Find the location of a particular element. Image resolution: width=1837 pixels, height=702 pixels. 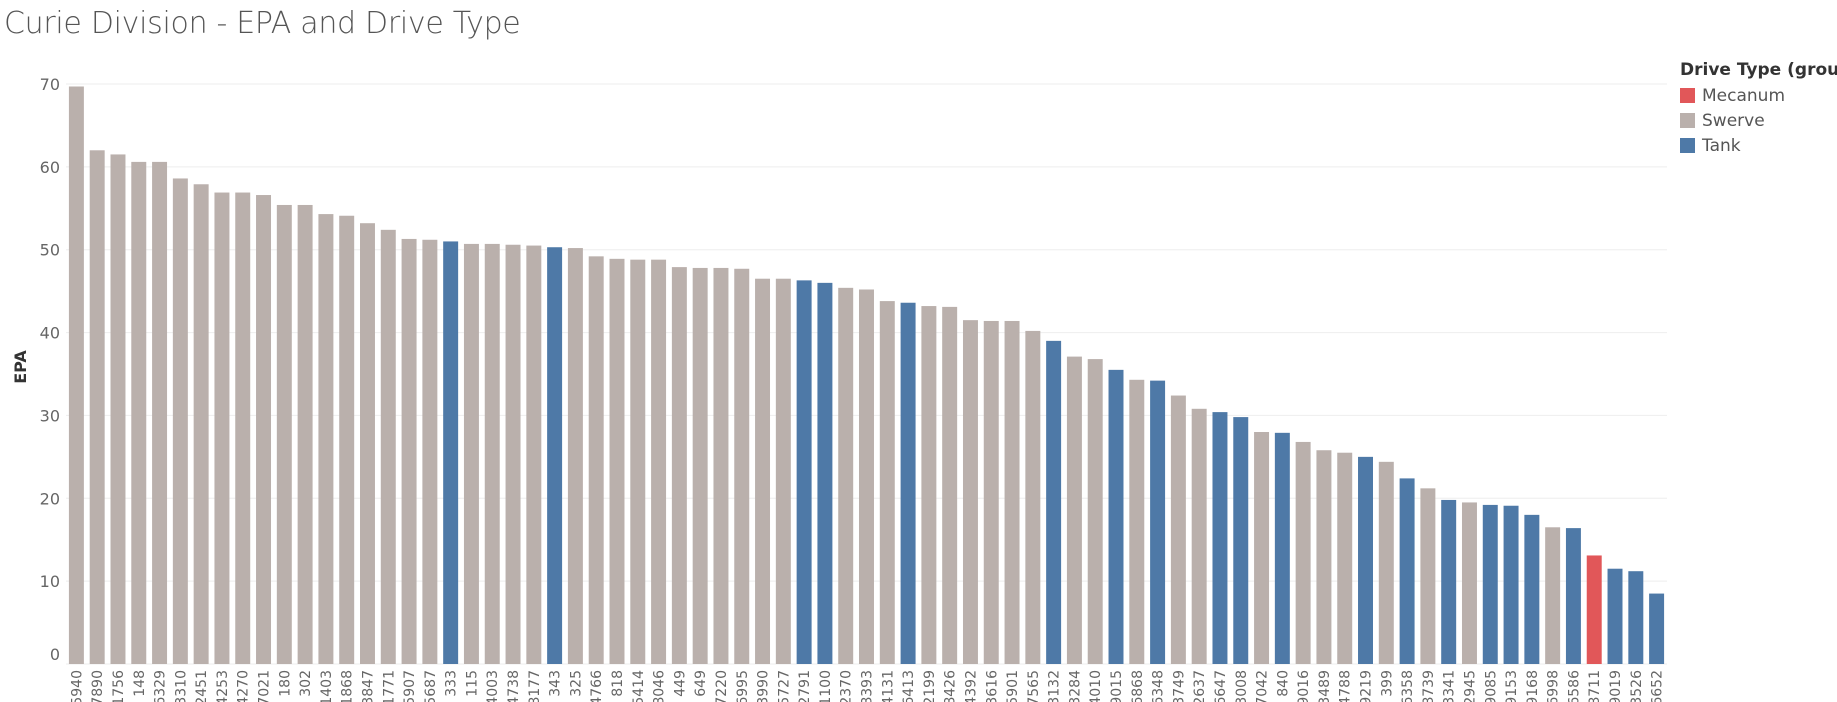

x-tick-label: 399 is located at coordinates (1387, 683).